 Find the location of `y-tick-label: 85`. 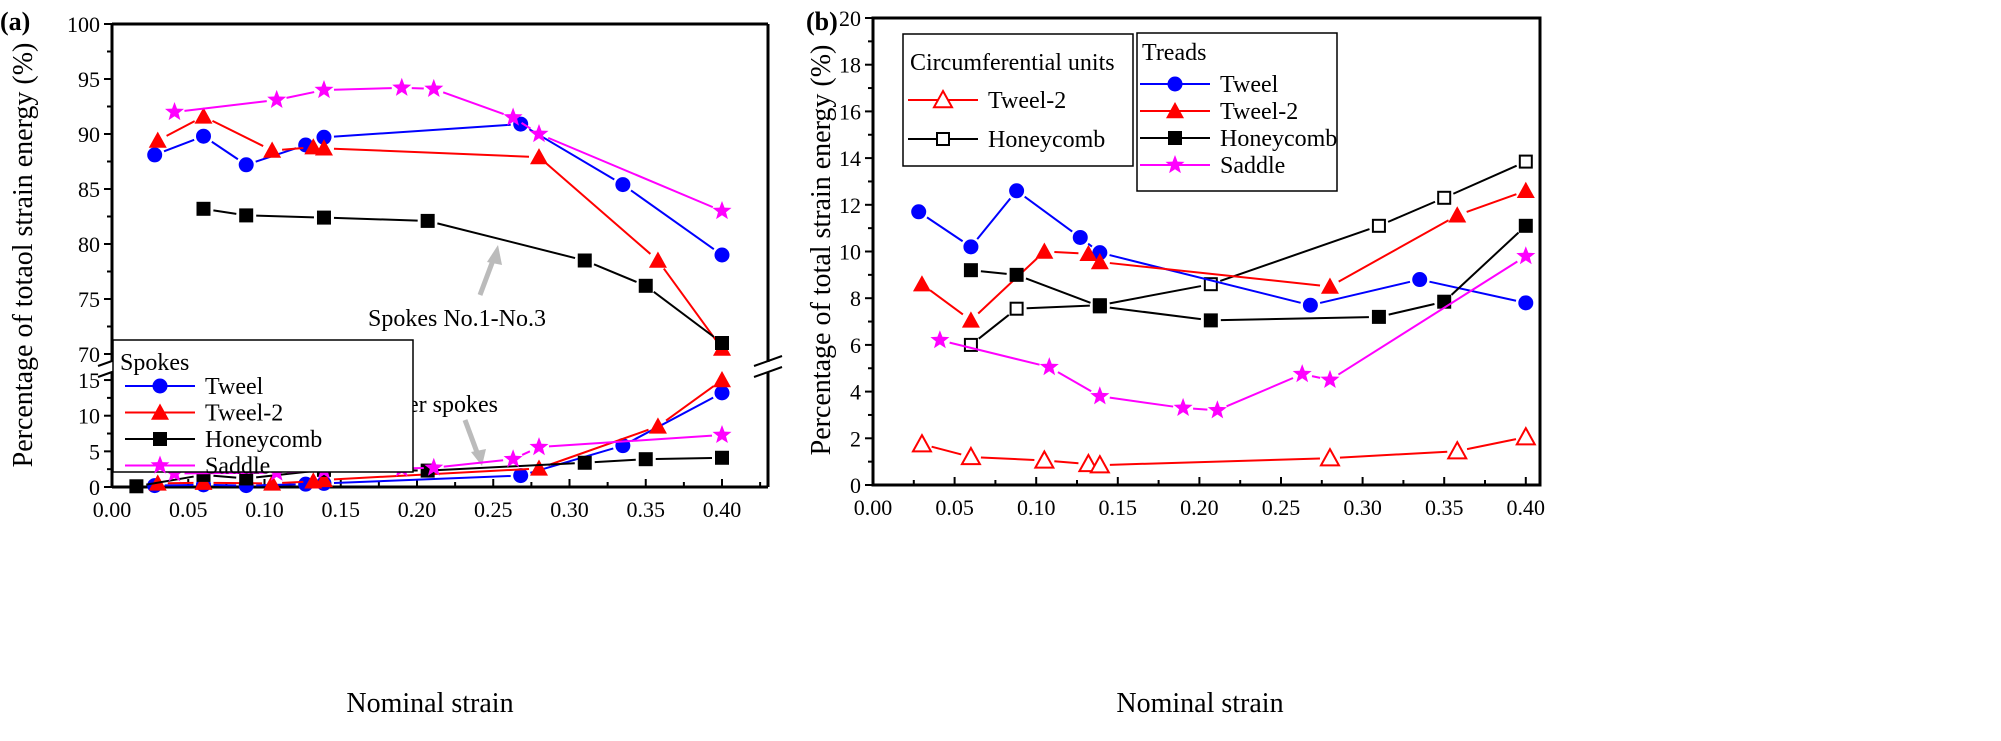

y-tick-label: 85 is located at coordinates (89, 189).